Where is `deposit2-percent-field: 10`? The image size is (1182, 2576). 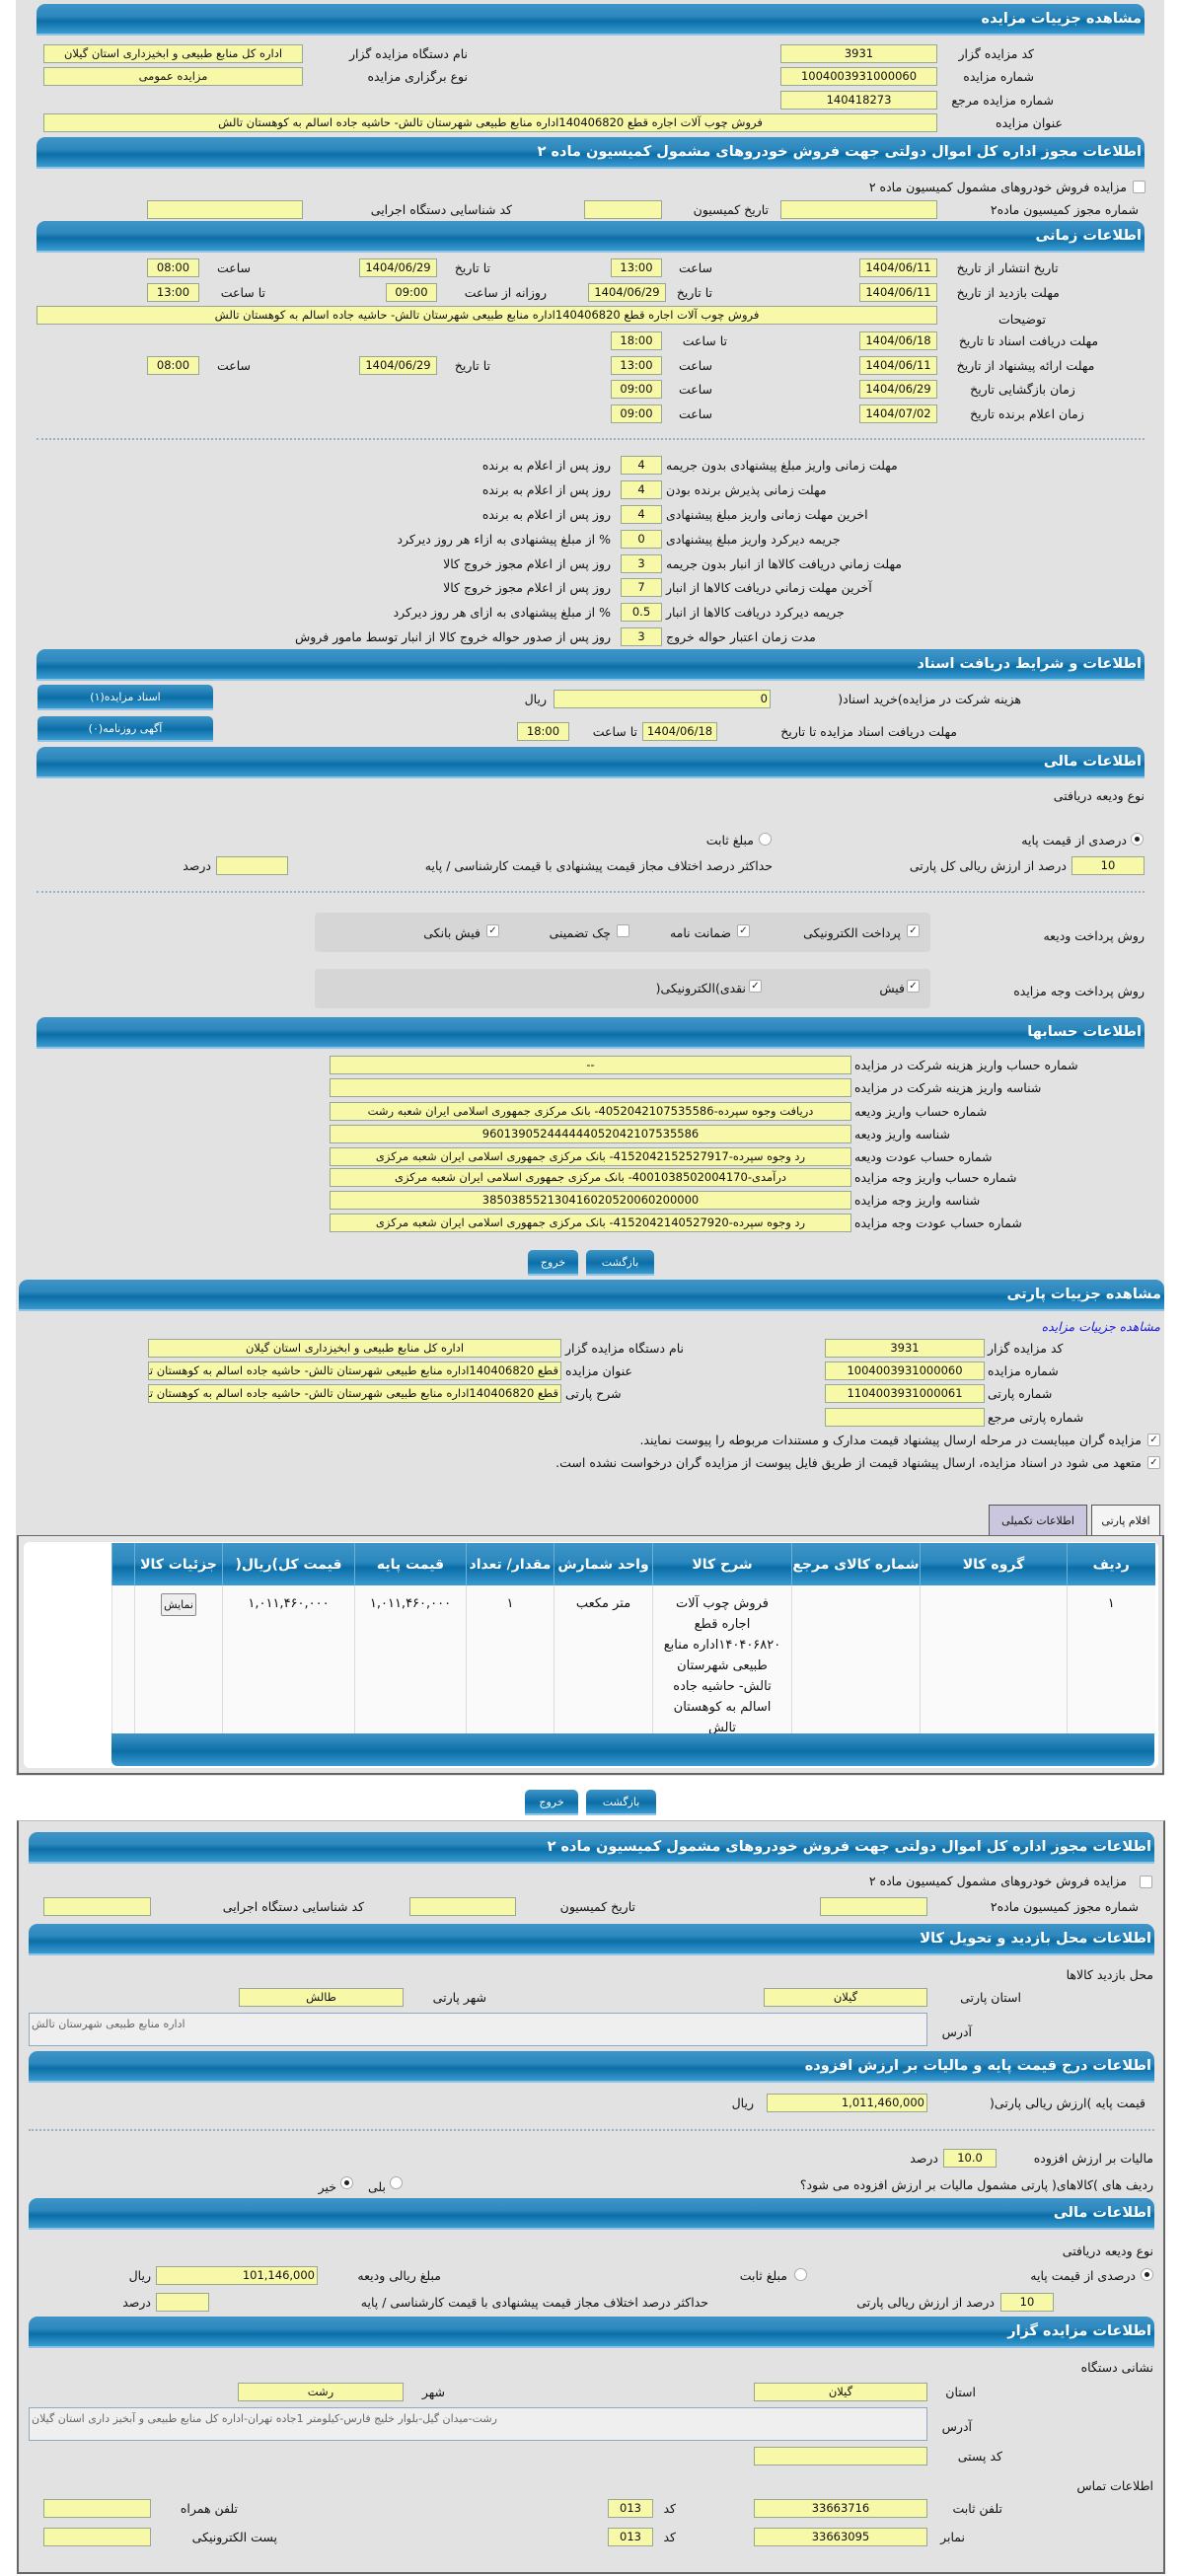 deposit2-percent-field: 10 is located at coordinates (1027, 2302).